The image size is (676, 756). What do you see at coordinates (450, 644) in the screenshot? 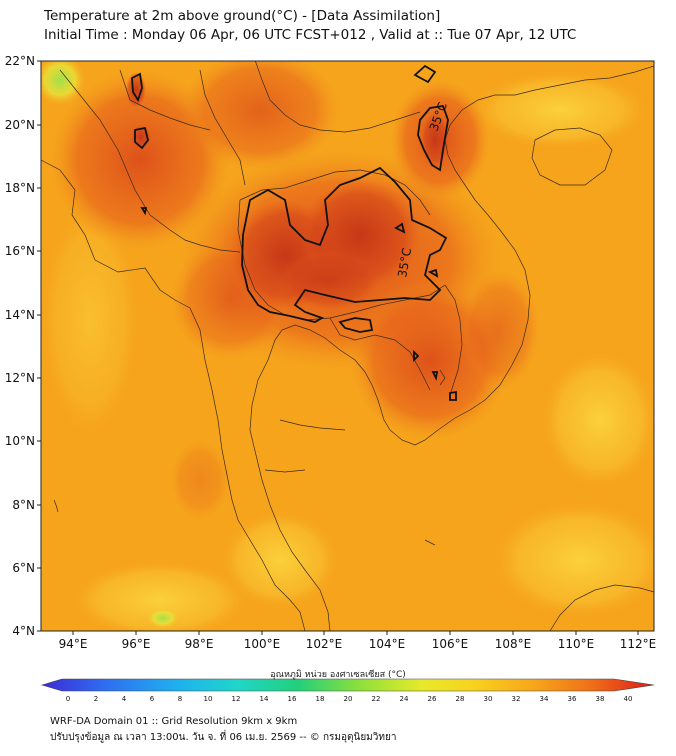
I see `lon-label: 106°E` at bounding box center [450, 644].